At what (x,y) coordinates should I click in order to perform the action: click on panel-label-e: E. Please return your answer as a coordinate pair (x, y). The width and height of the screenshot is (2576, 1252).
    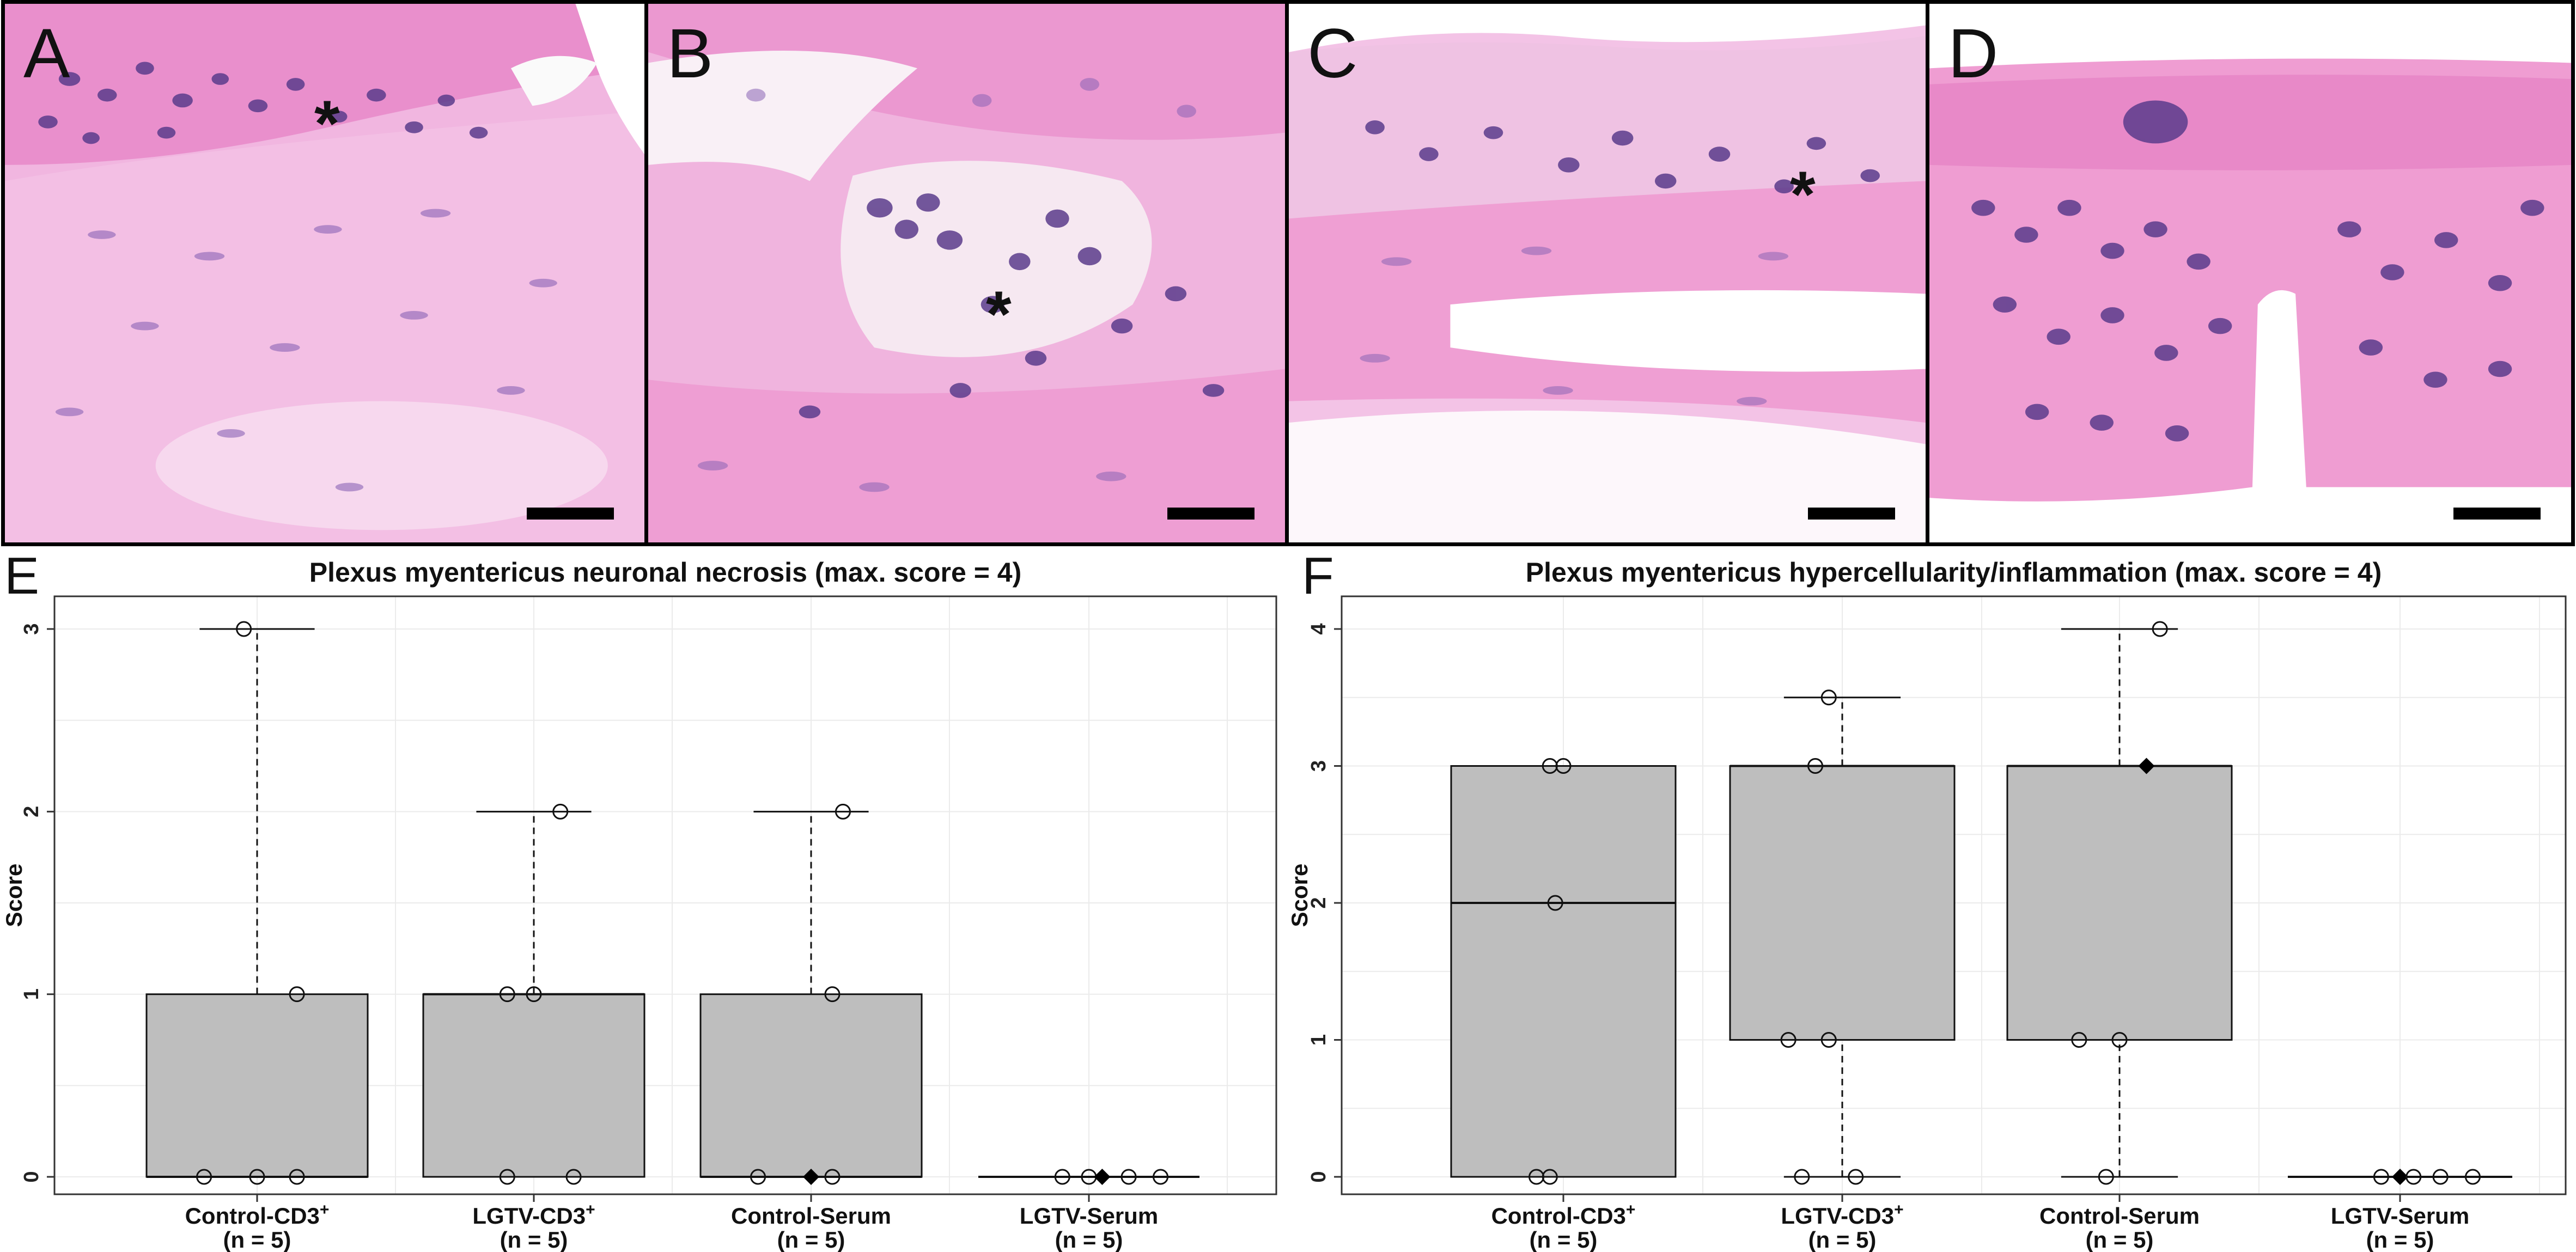
    Looking at the image, I should click on (22, 576).